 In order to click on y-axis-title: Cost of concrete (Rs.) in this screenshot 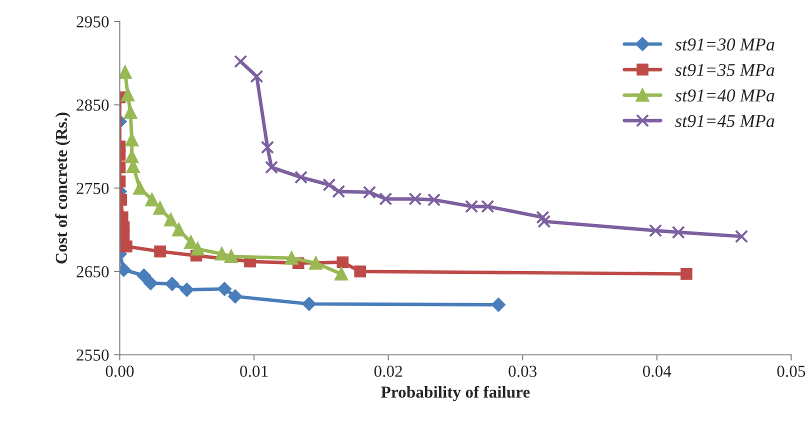, I will do `click(62, 188)`.